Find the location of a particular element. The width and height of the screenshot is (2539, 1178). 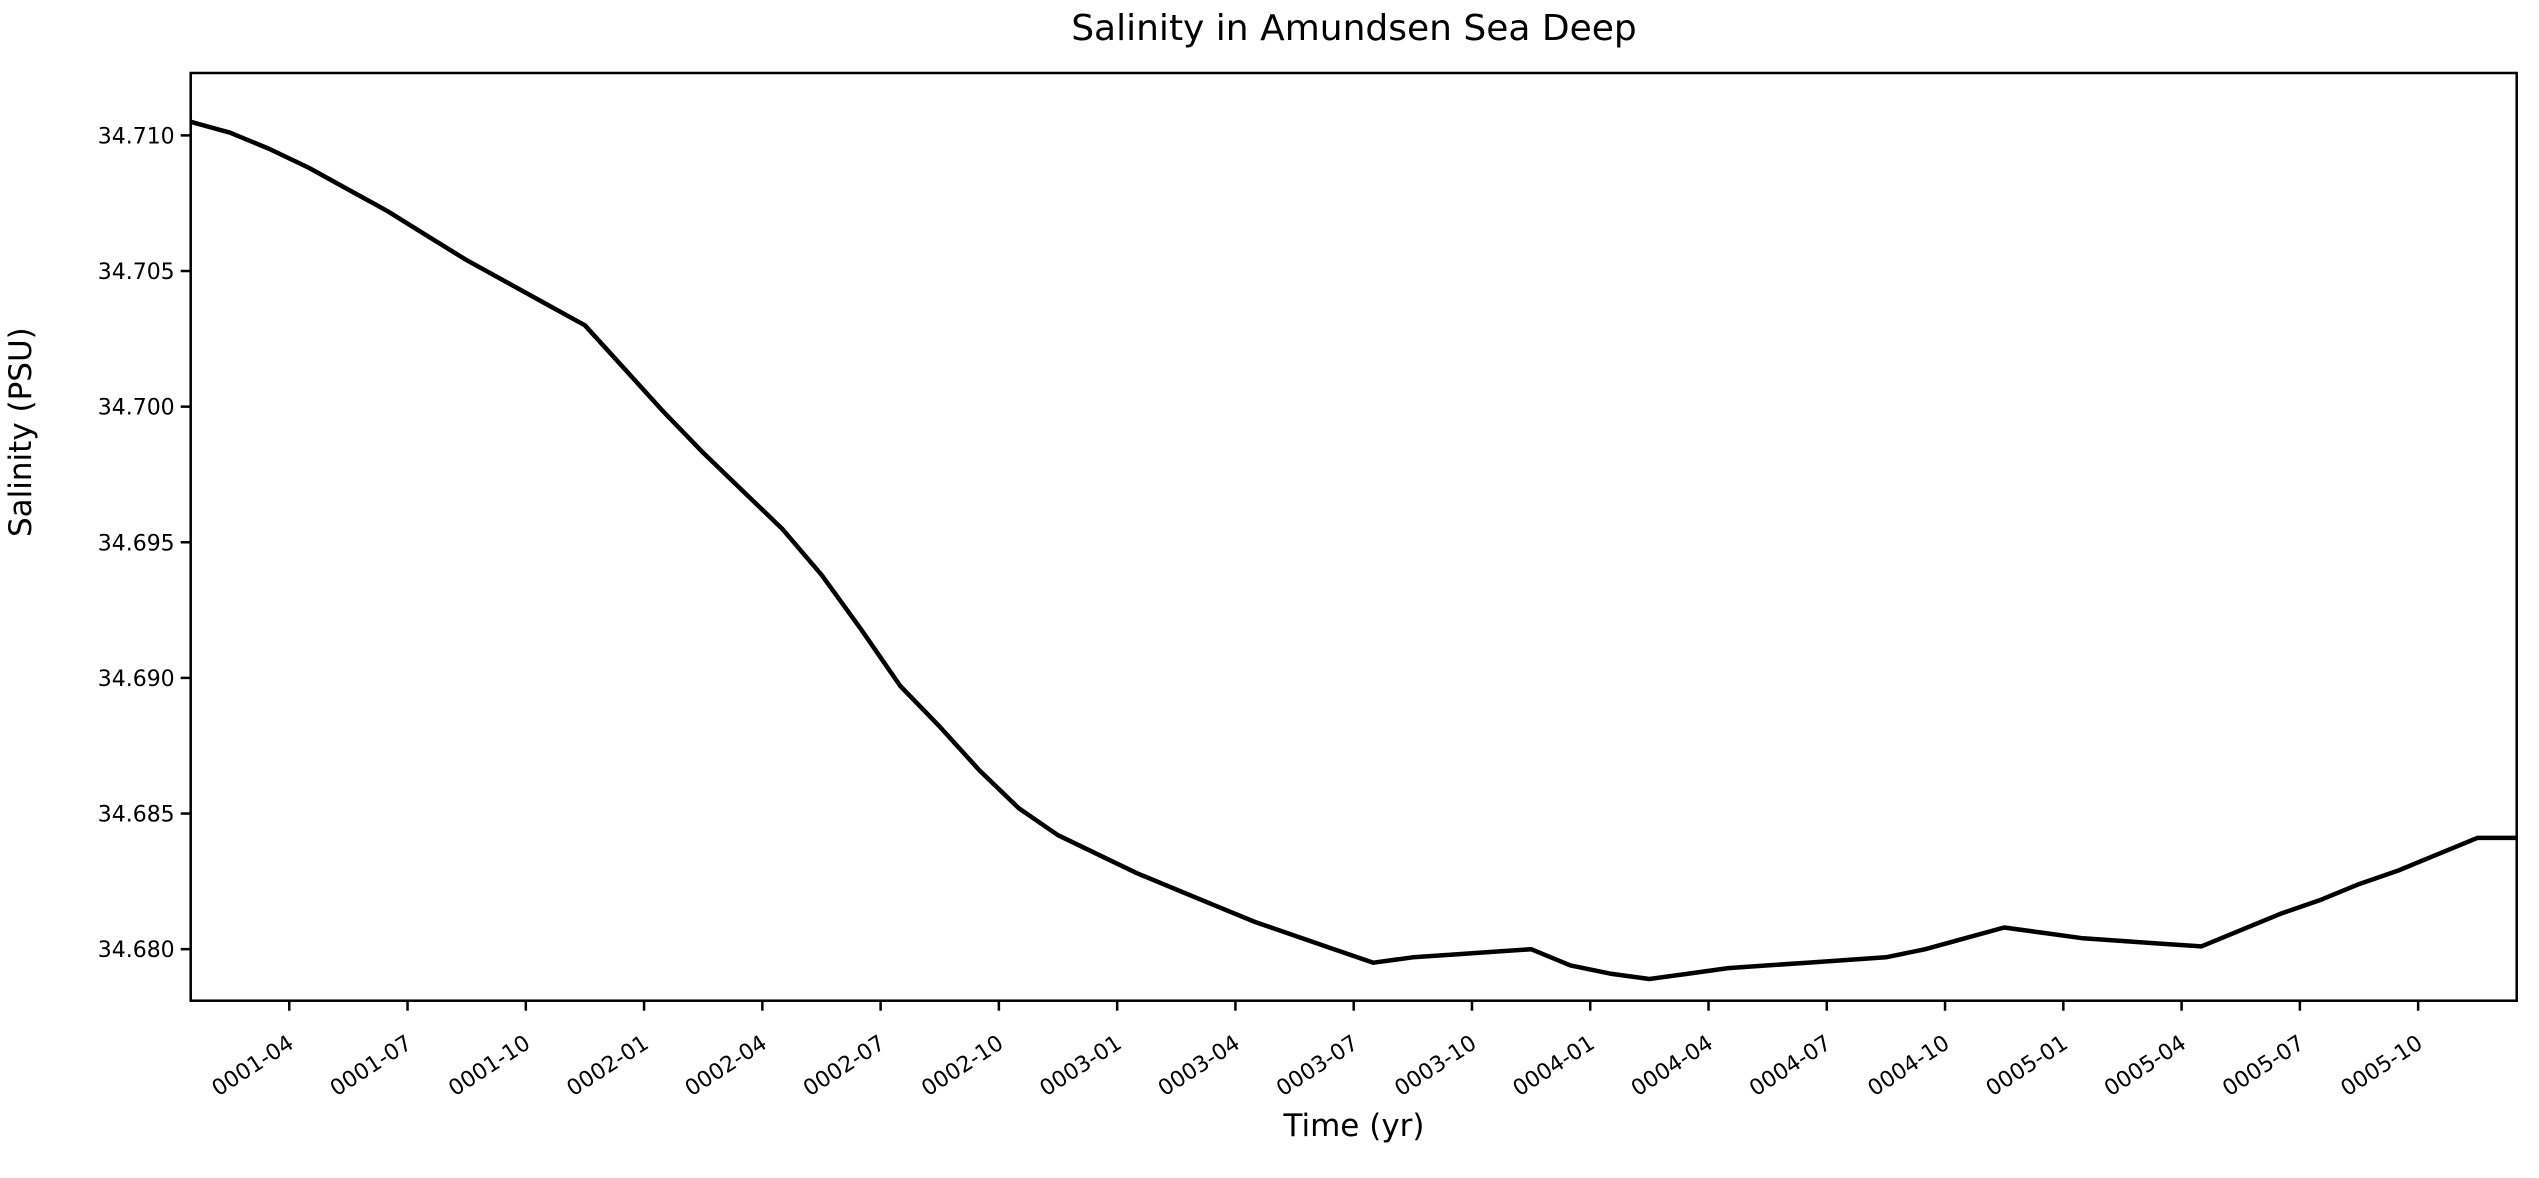

x-tick-label: 0004-04 is located at coordinates (1672, 1066).